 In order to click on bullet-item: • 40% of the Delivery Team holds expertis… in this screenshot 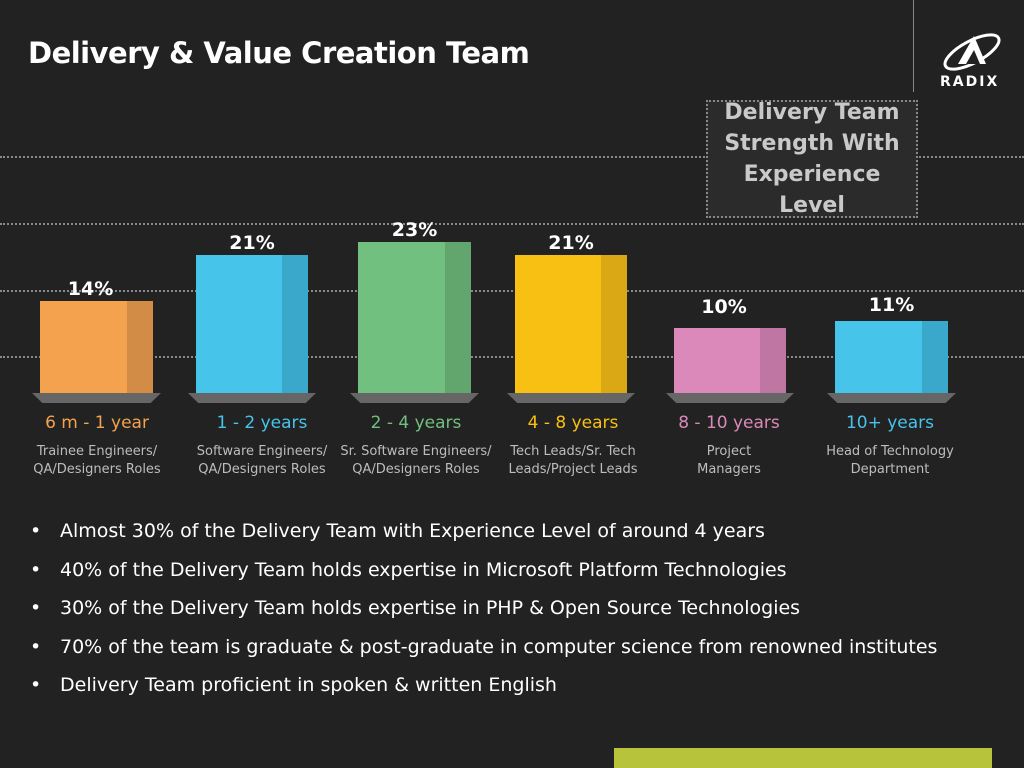, I will do `click(483, 570)`.